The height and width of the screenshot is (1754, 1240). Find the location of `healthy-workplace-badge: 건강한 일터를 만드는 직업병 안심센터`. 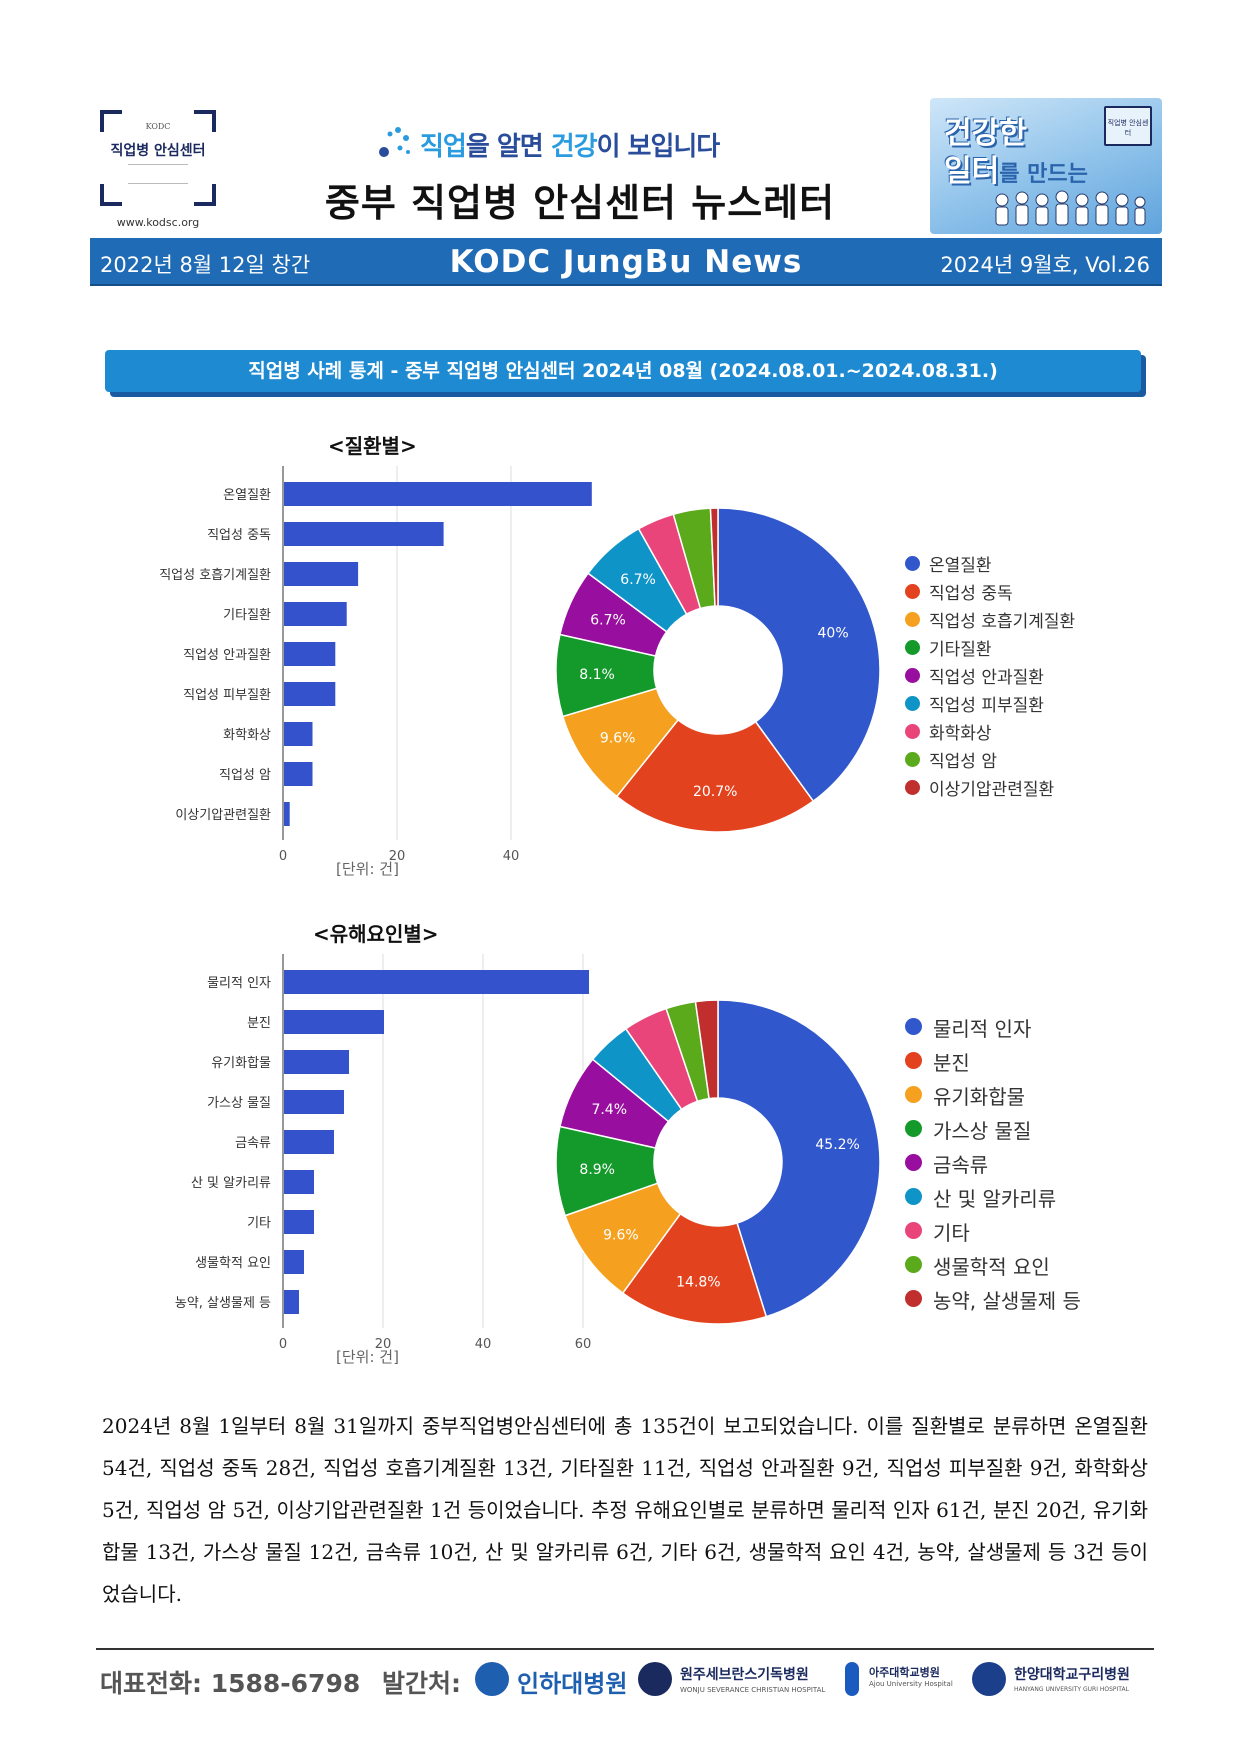

healthy-workplace-badge: 건강한 일터를 만드는 직업병 안심센터 is located at coordinates (1046, 166).